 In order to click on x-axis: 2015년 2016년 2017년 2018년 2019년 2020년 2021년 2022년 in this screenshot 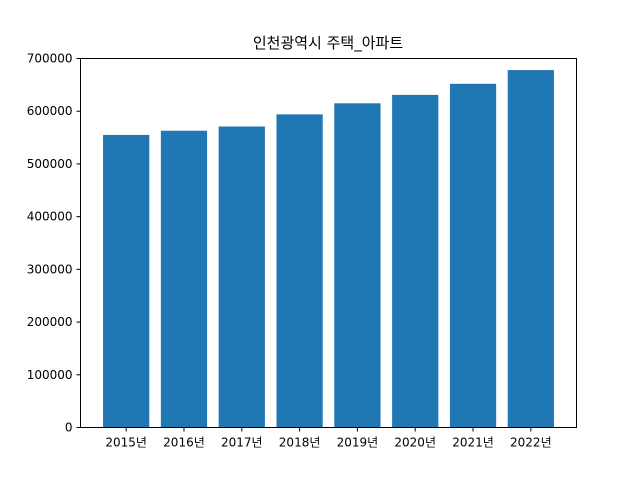, I will do `click(328, 438)`.